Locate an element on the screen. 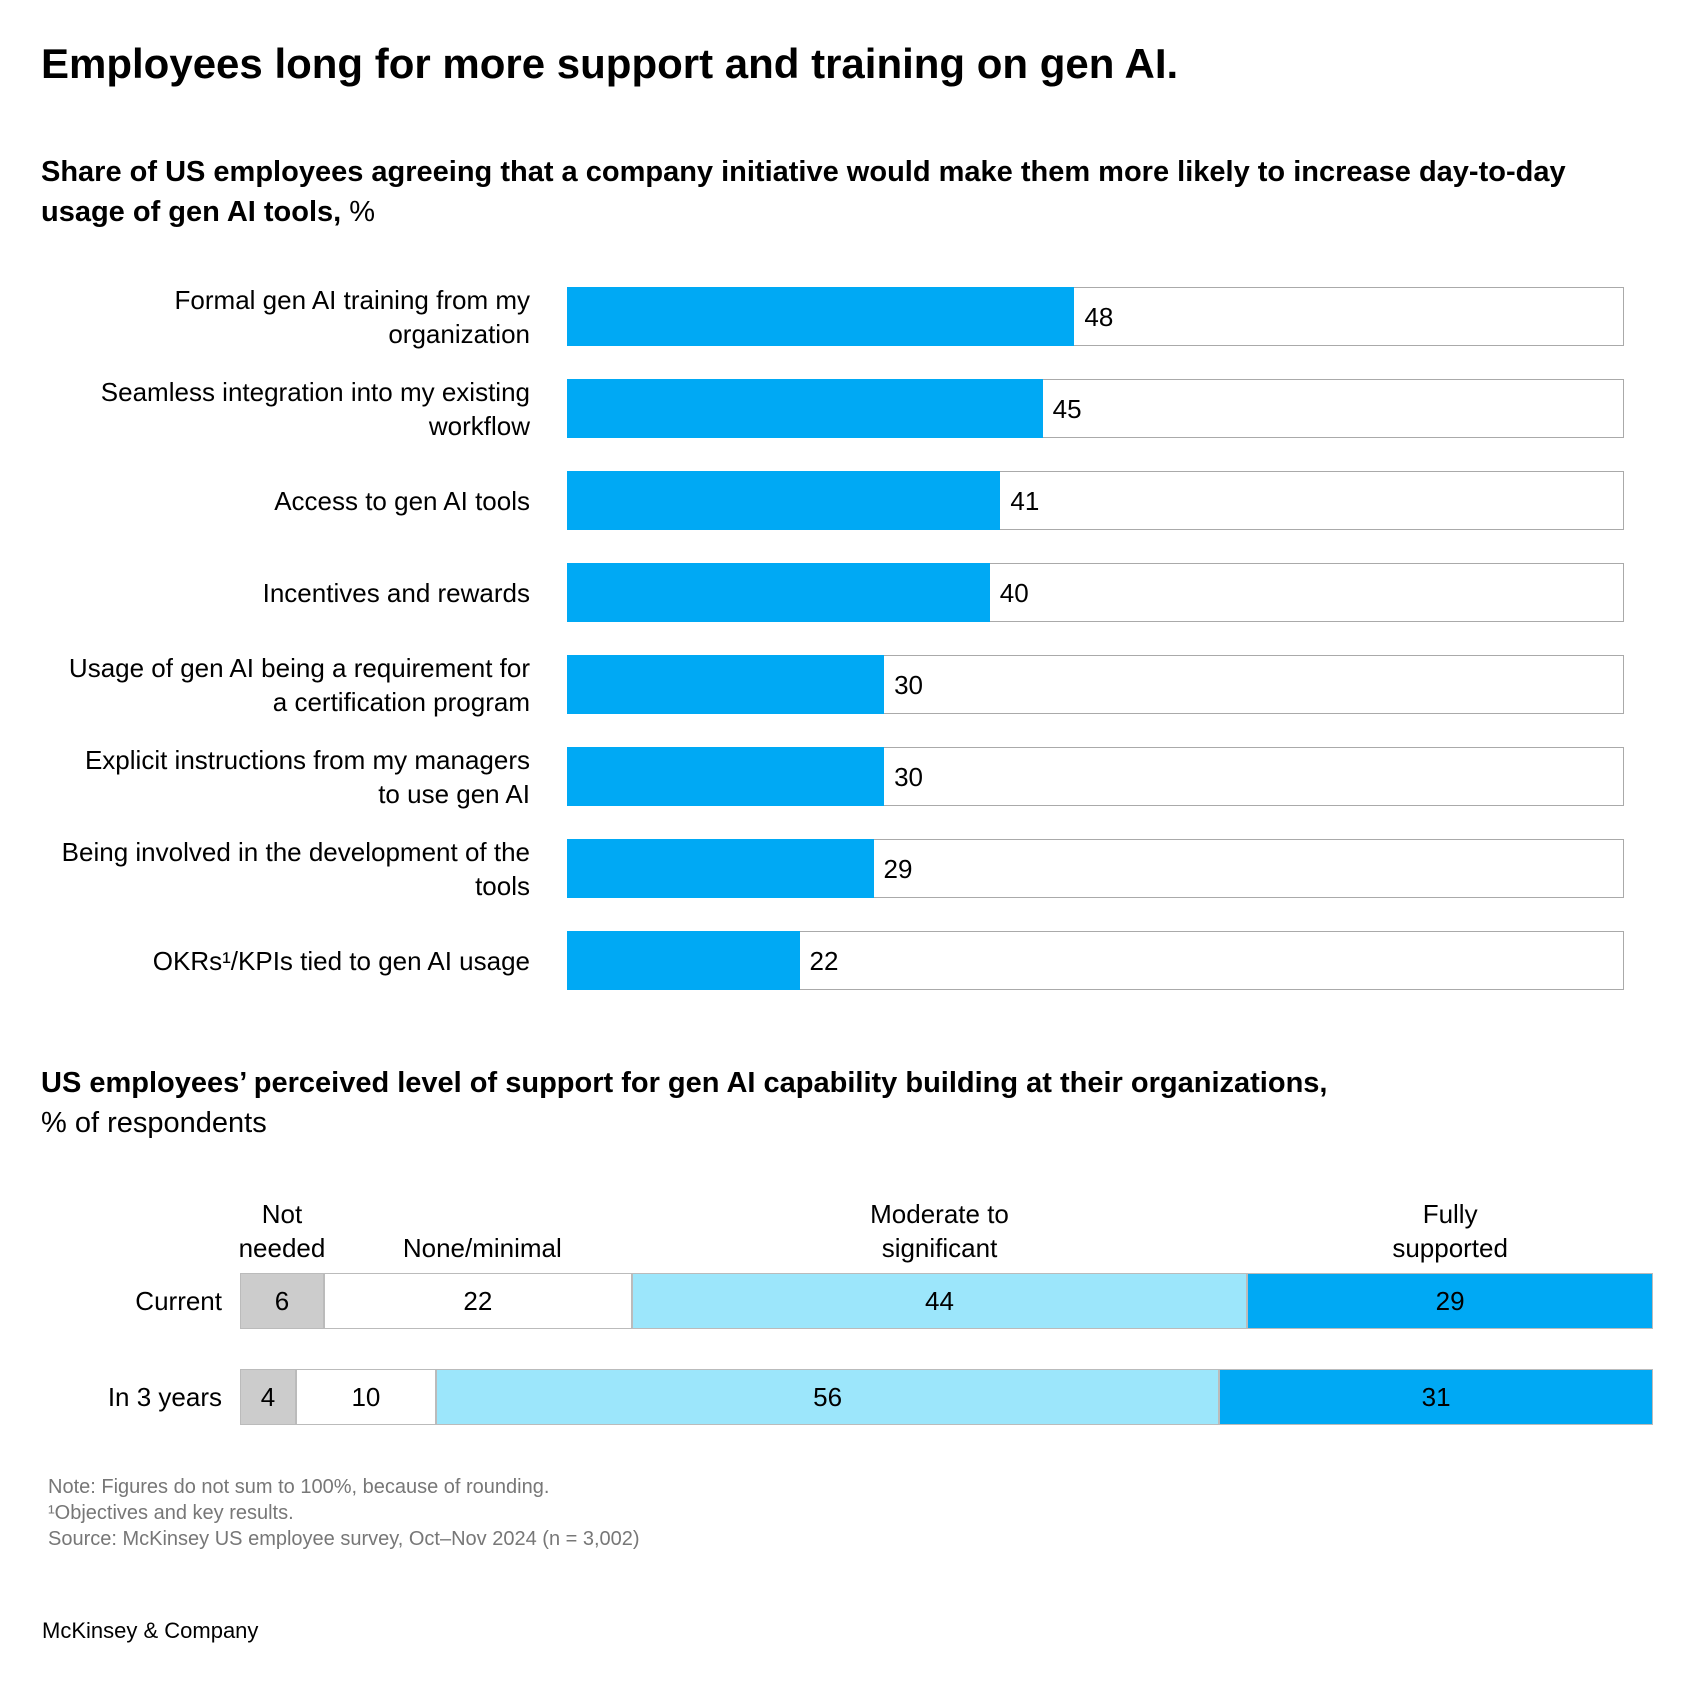 This screenshot has height=1688, width=1684. segment-label: 22 is located at coordinates (478, 1301).